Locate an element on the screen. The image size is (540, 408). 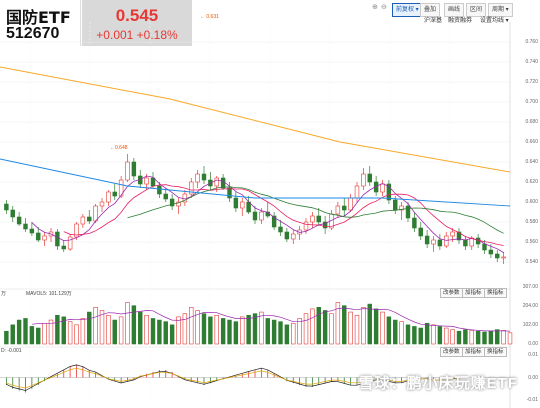
subtoolbar-item-2: 设置均线 ▾ is located at coordinates (494, 21).